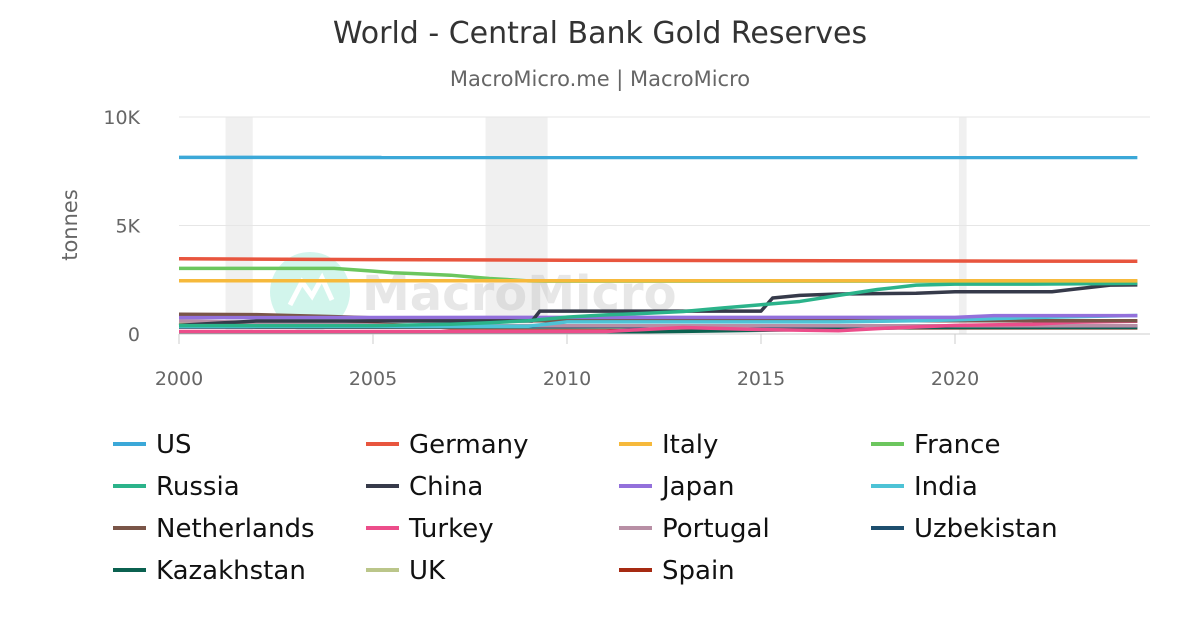  What do you see at coordinates (697, 487) in the screenshot?
I see `legend-item-japan: Japan` at bounding box center [697, 487].